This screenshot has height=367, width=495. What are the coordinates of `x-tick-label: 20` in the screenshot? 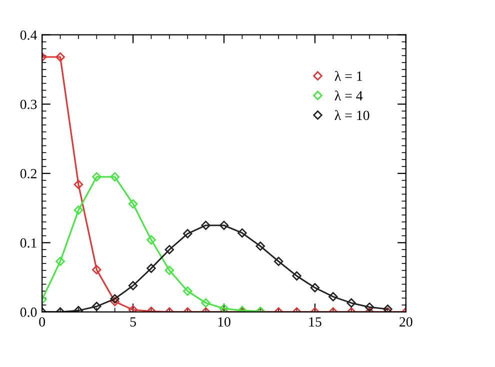 It's located at (406, 322).